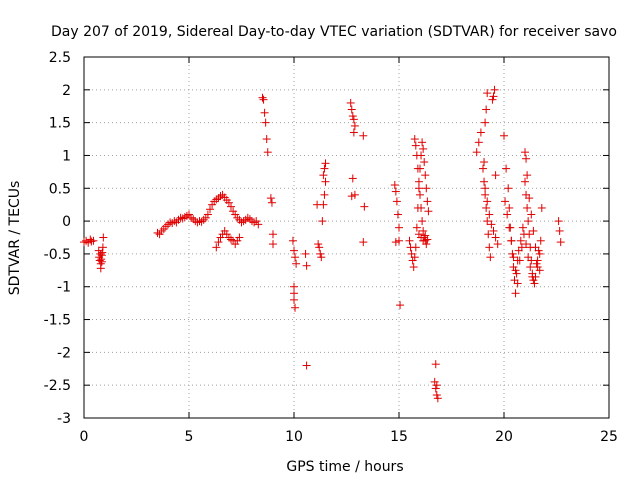 Image resolution: width=640 pixels, height=480 pixels. Describe the element at coordinates (66, 91) in the screenshot. I see `y-tick-label: 2` at that location.